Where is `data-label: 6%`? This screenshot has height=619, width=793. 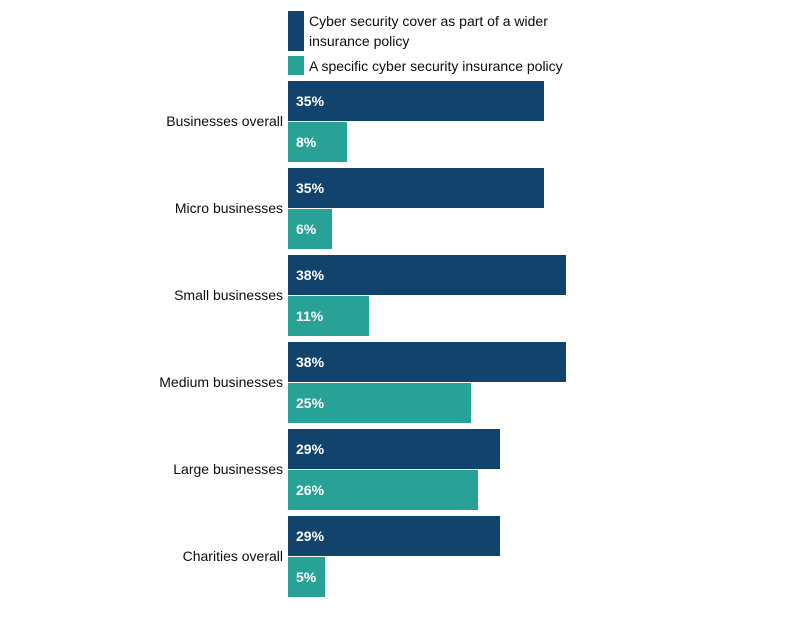
data-label: 6% is located at coordinates (306, 229).